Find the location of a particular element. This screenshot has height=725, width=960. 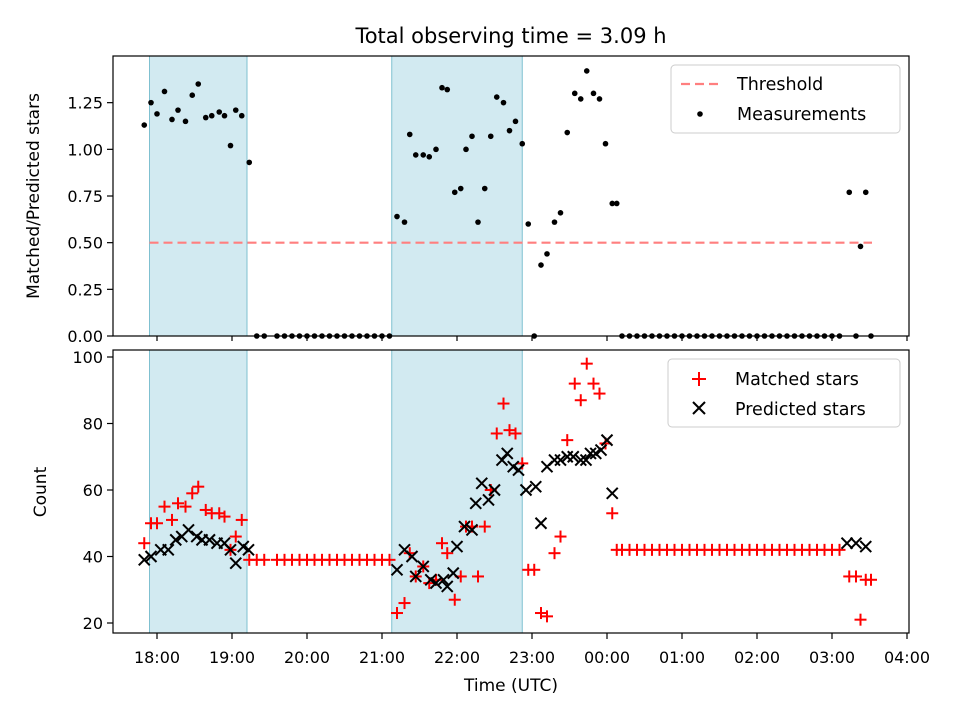

x-axis-label: Time (UTC) is located at coordinates (510, 686).